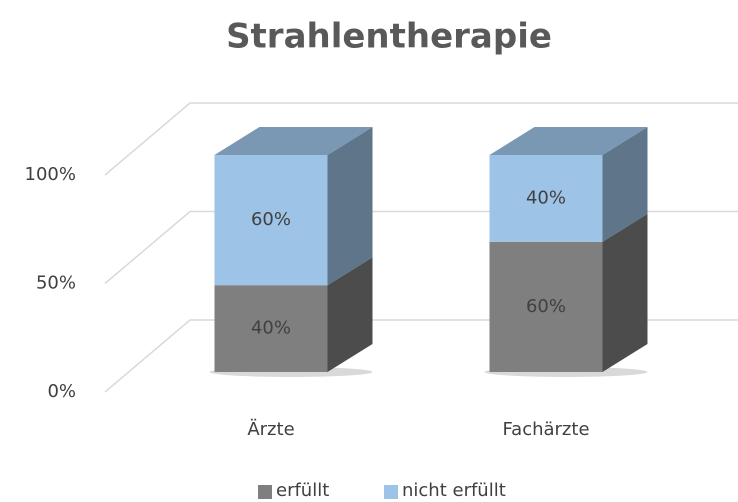  I want to click on x-tick-label: Fachärzte, so click(545, 429).